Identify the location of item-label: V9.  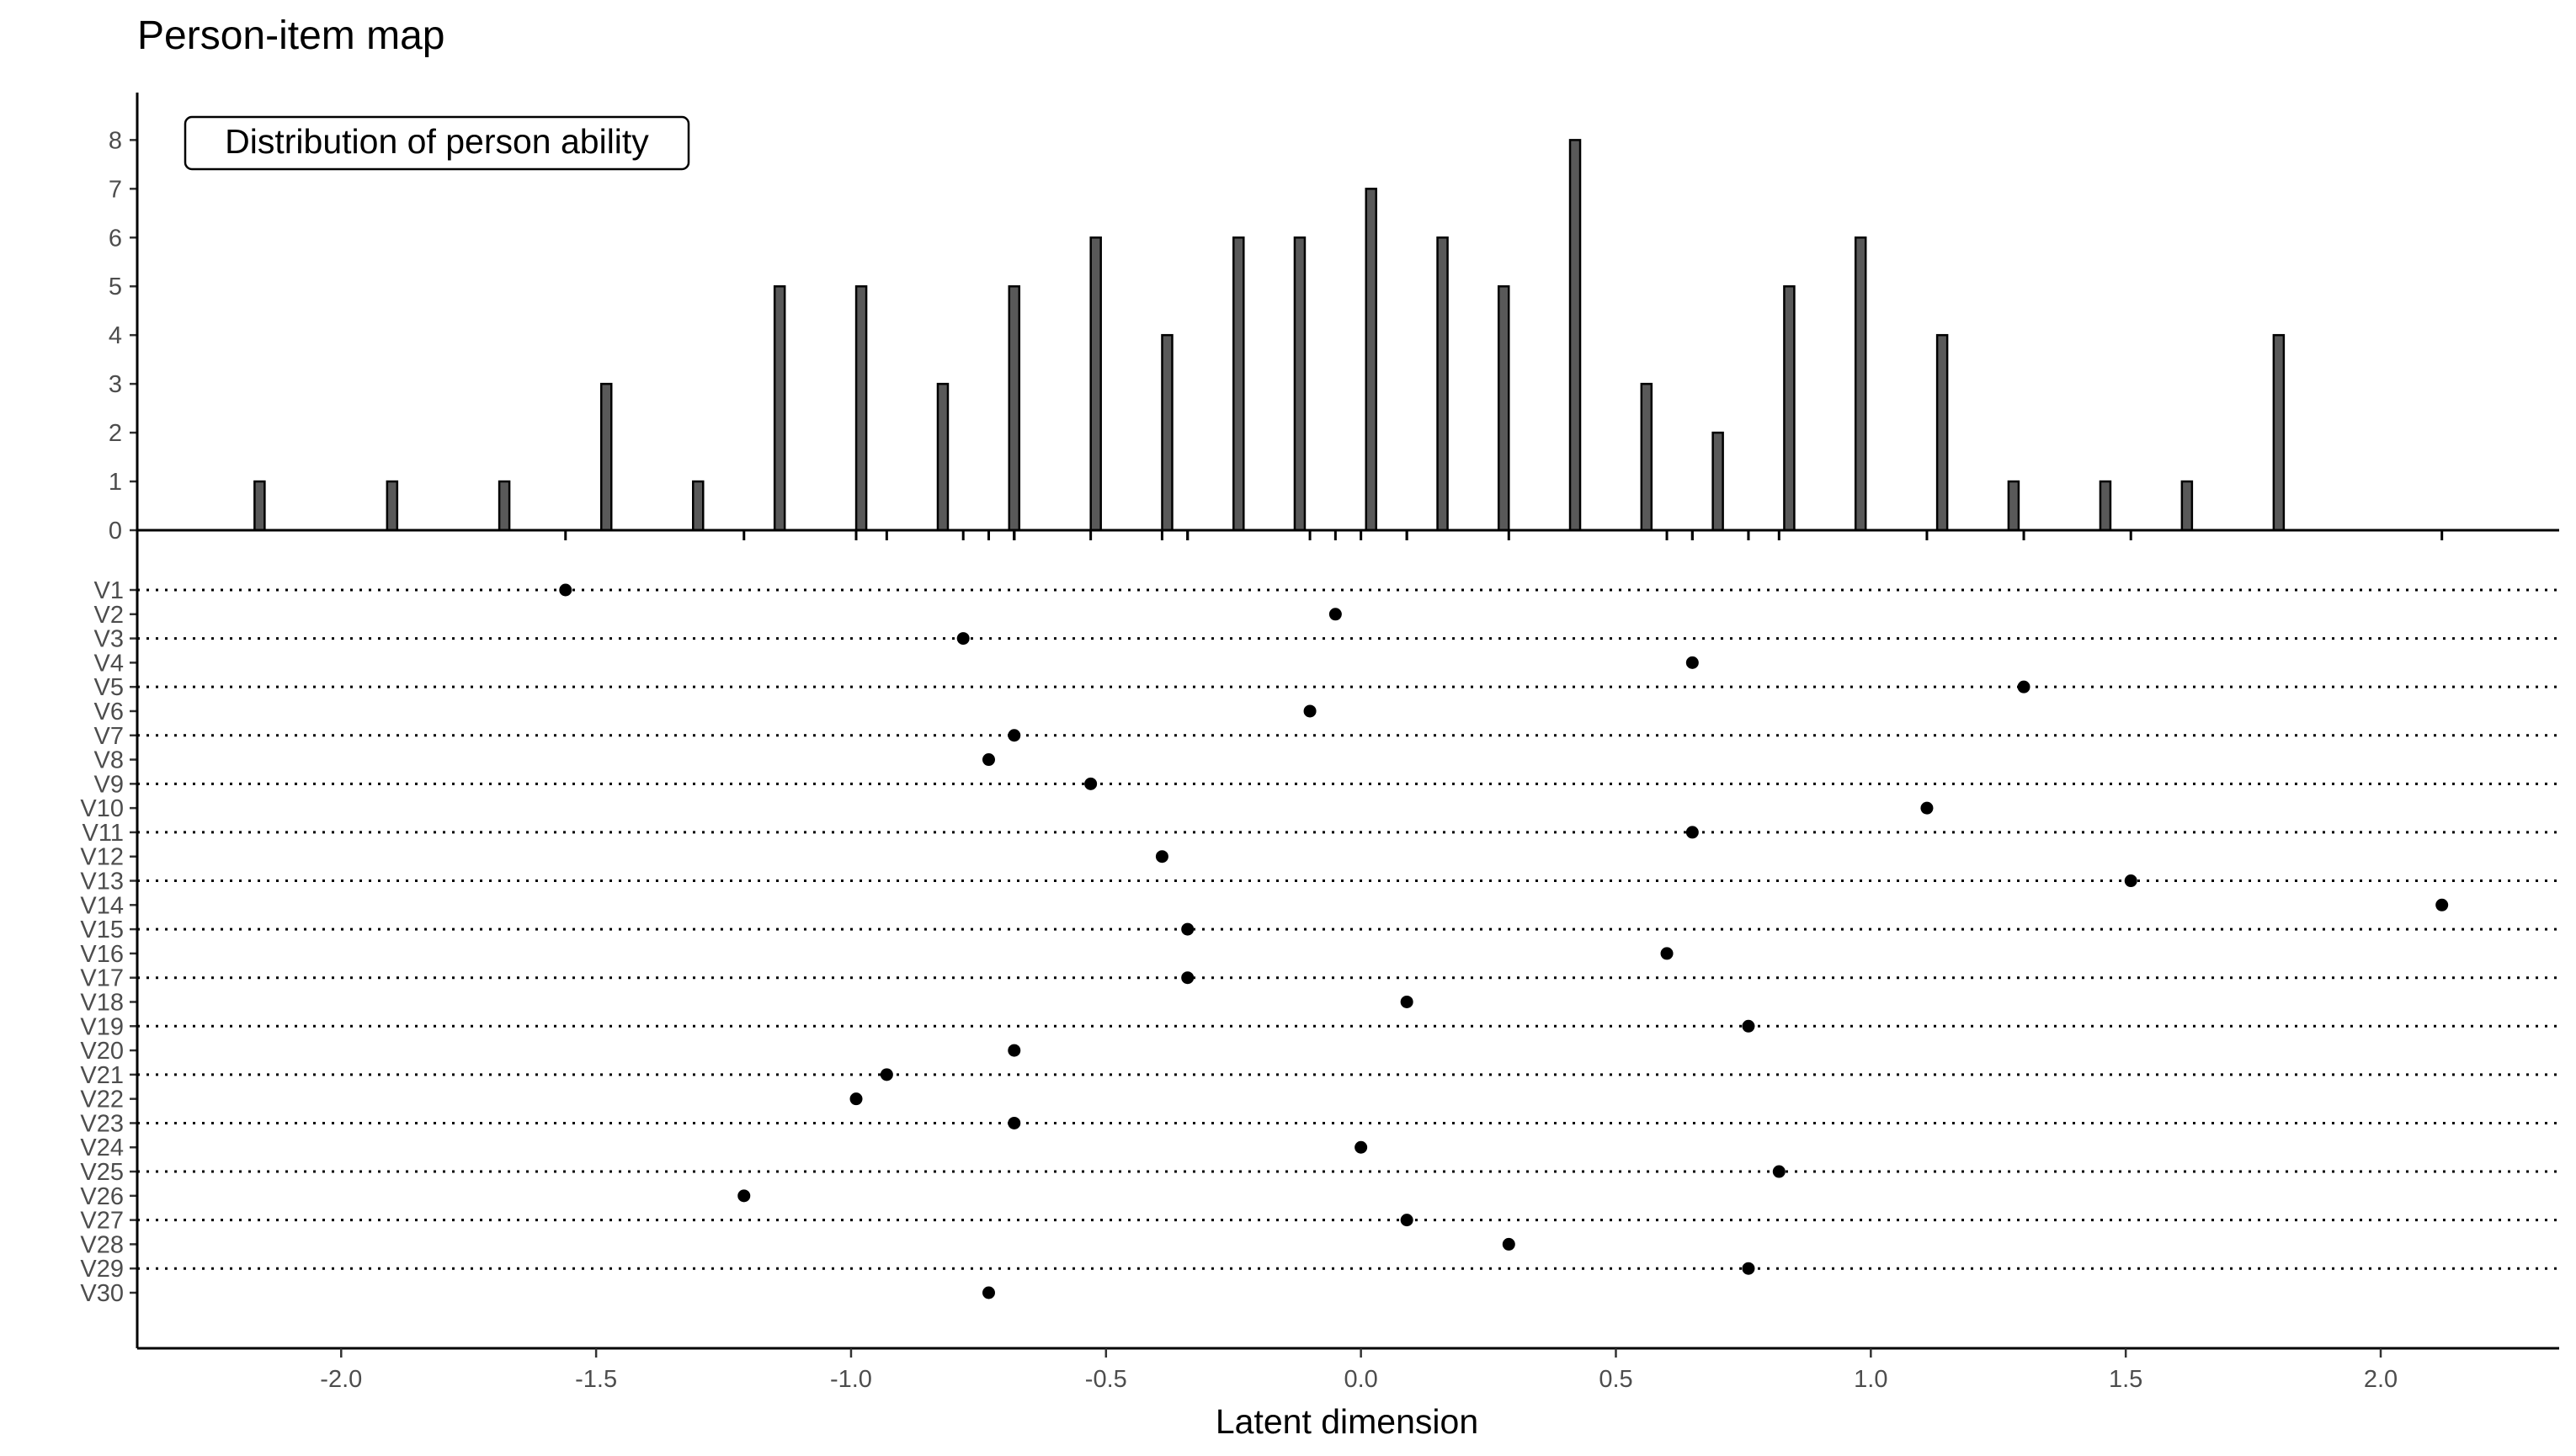
(109, 784).